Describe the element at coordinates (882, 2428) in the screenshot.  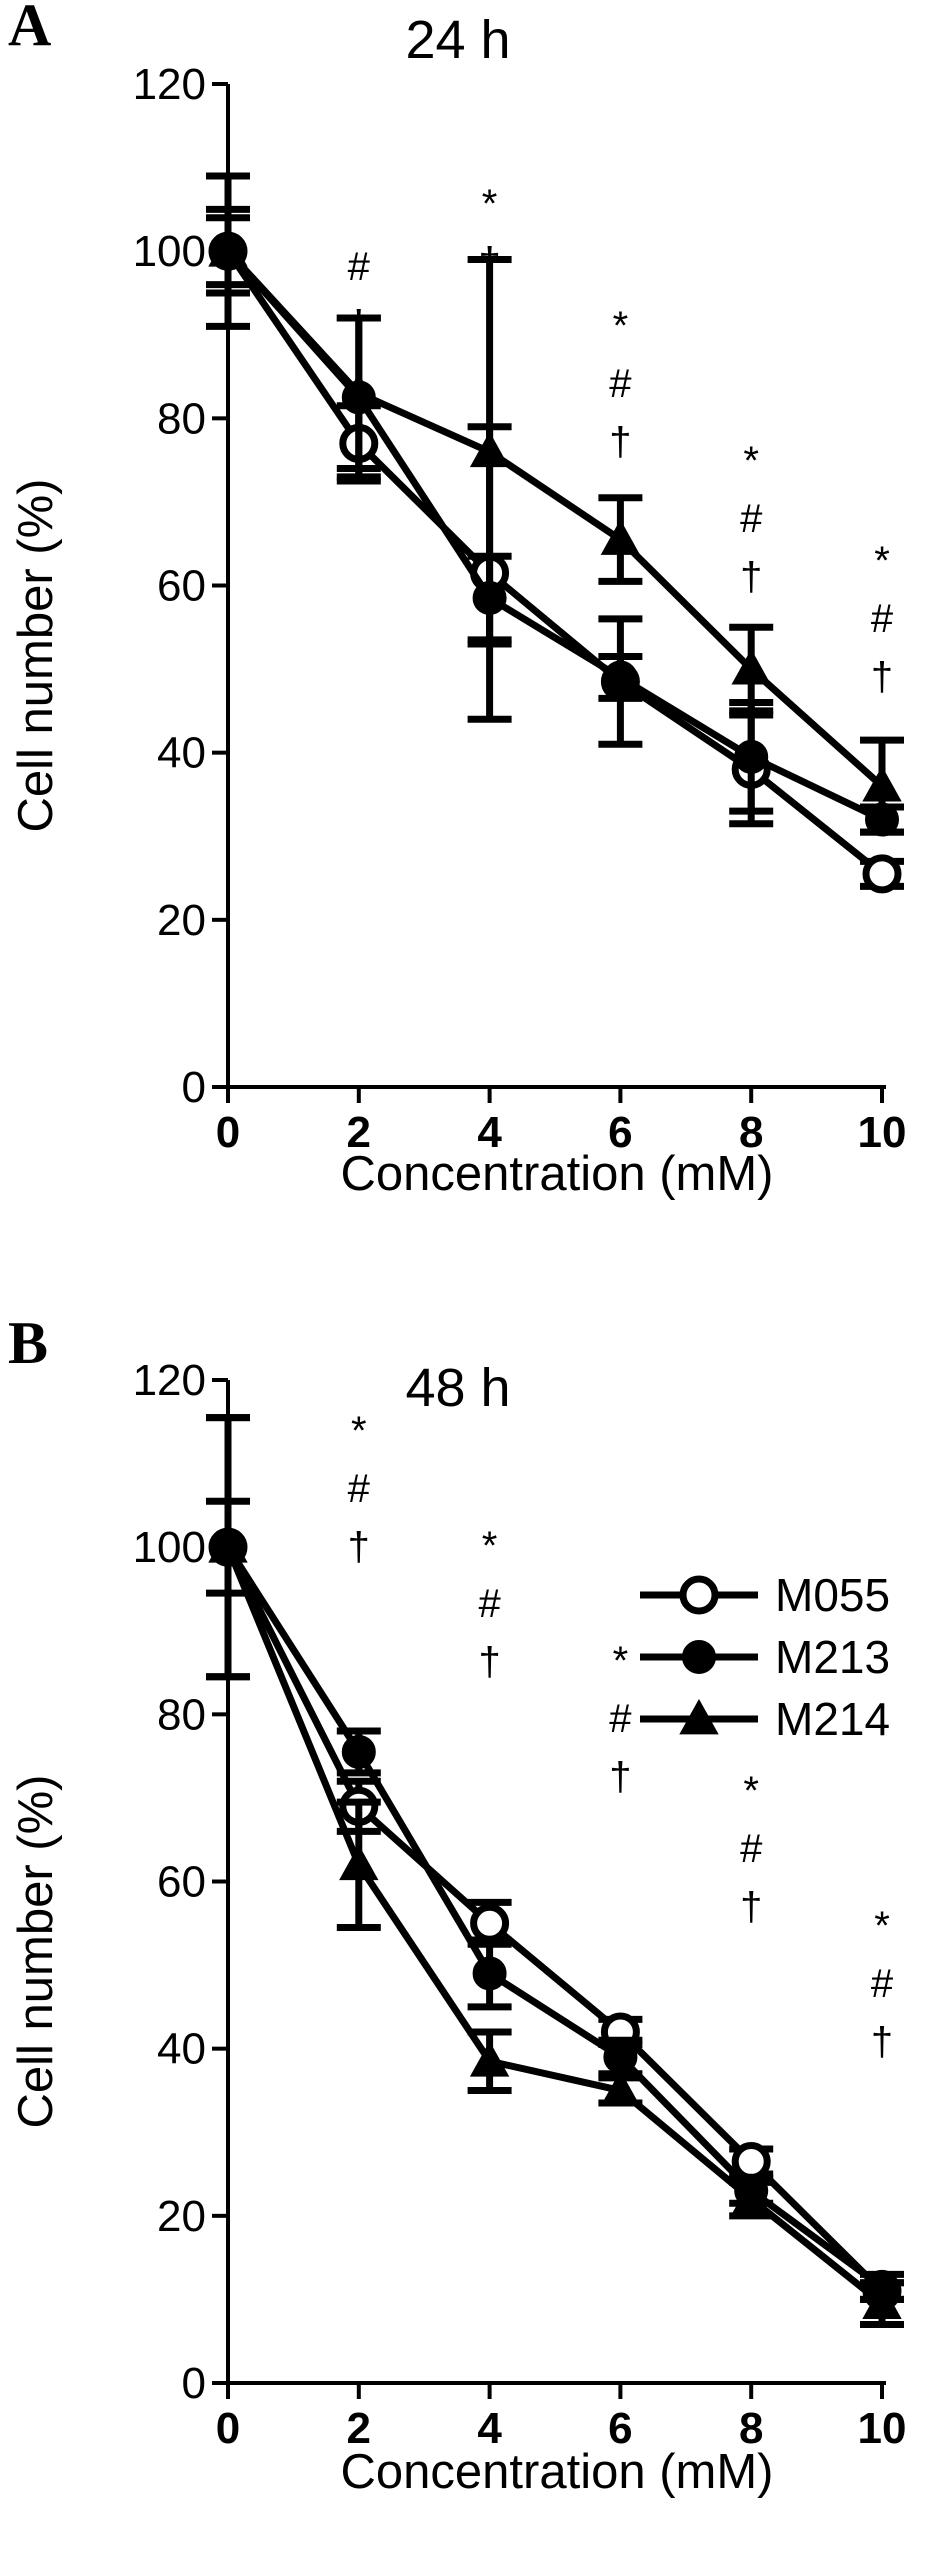
I see `panel-b-xtick-label: 10` at that location.